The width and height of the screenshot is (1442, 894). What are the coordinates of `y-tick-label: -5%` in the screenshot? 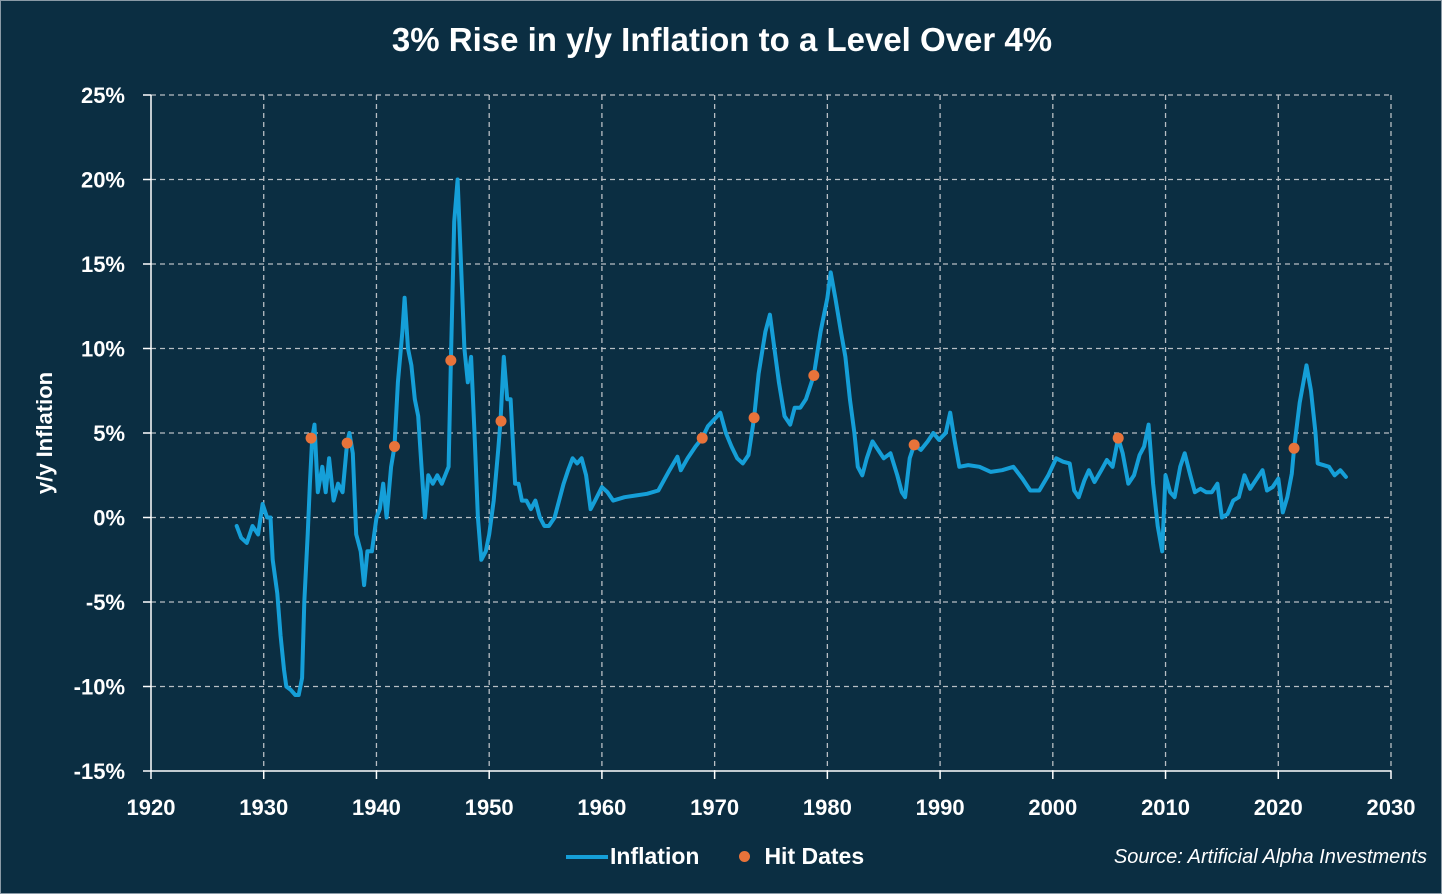 It's located at (105, 602).